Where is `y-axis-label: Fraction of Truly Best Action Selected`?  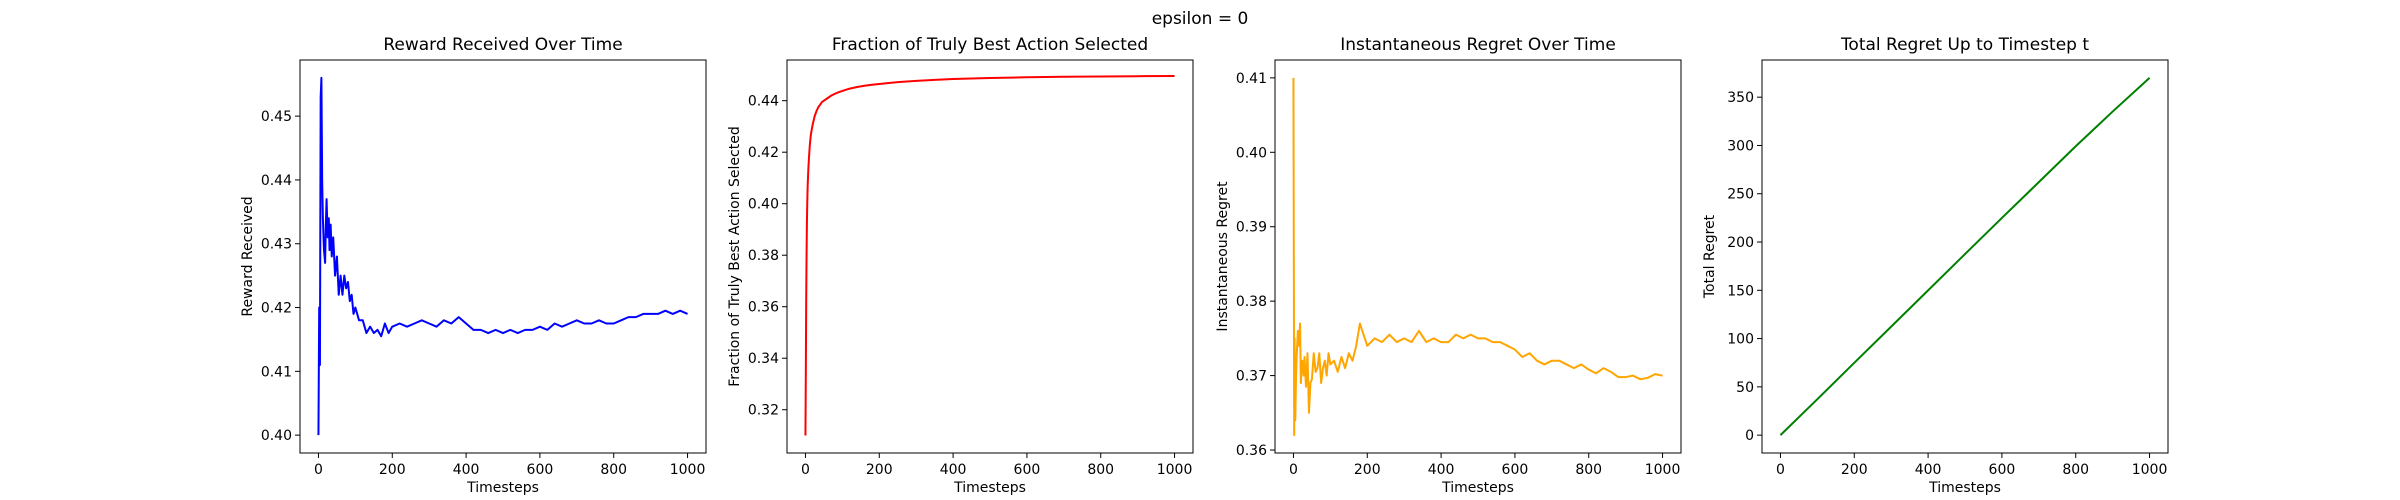
y-axis-label: Fraction of Truly Best Action Selected is located at coordinates (735, 256).